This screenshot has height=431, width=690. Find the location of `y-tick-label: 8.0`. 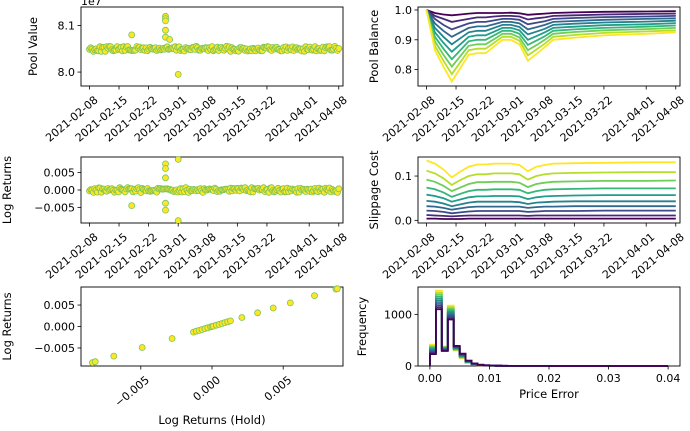

y-tick-label: 8.0 is located at coordinates (67, 72).